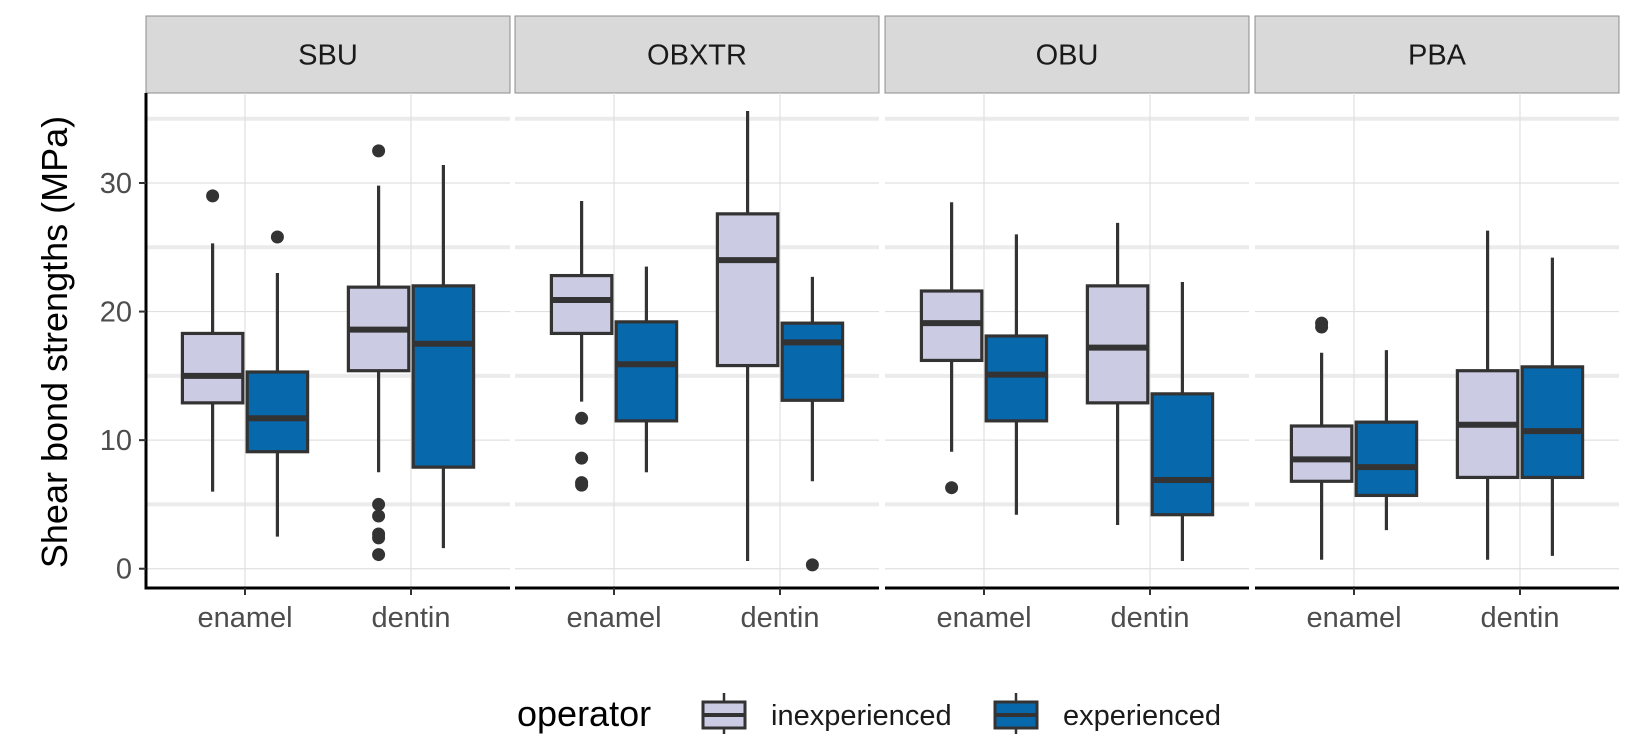 The width and height of the screenshot is (1634, 754). What do you see at coordinates (1016, 713) in the screenshot?
I see `legend-key-experienced` at bounding box center [1016, 713].